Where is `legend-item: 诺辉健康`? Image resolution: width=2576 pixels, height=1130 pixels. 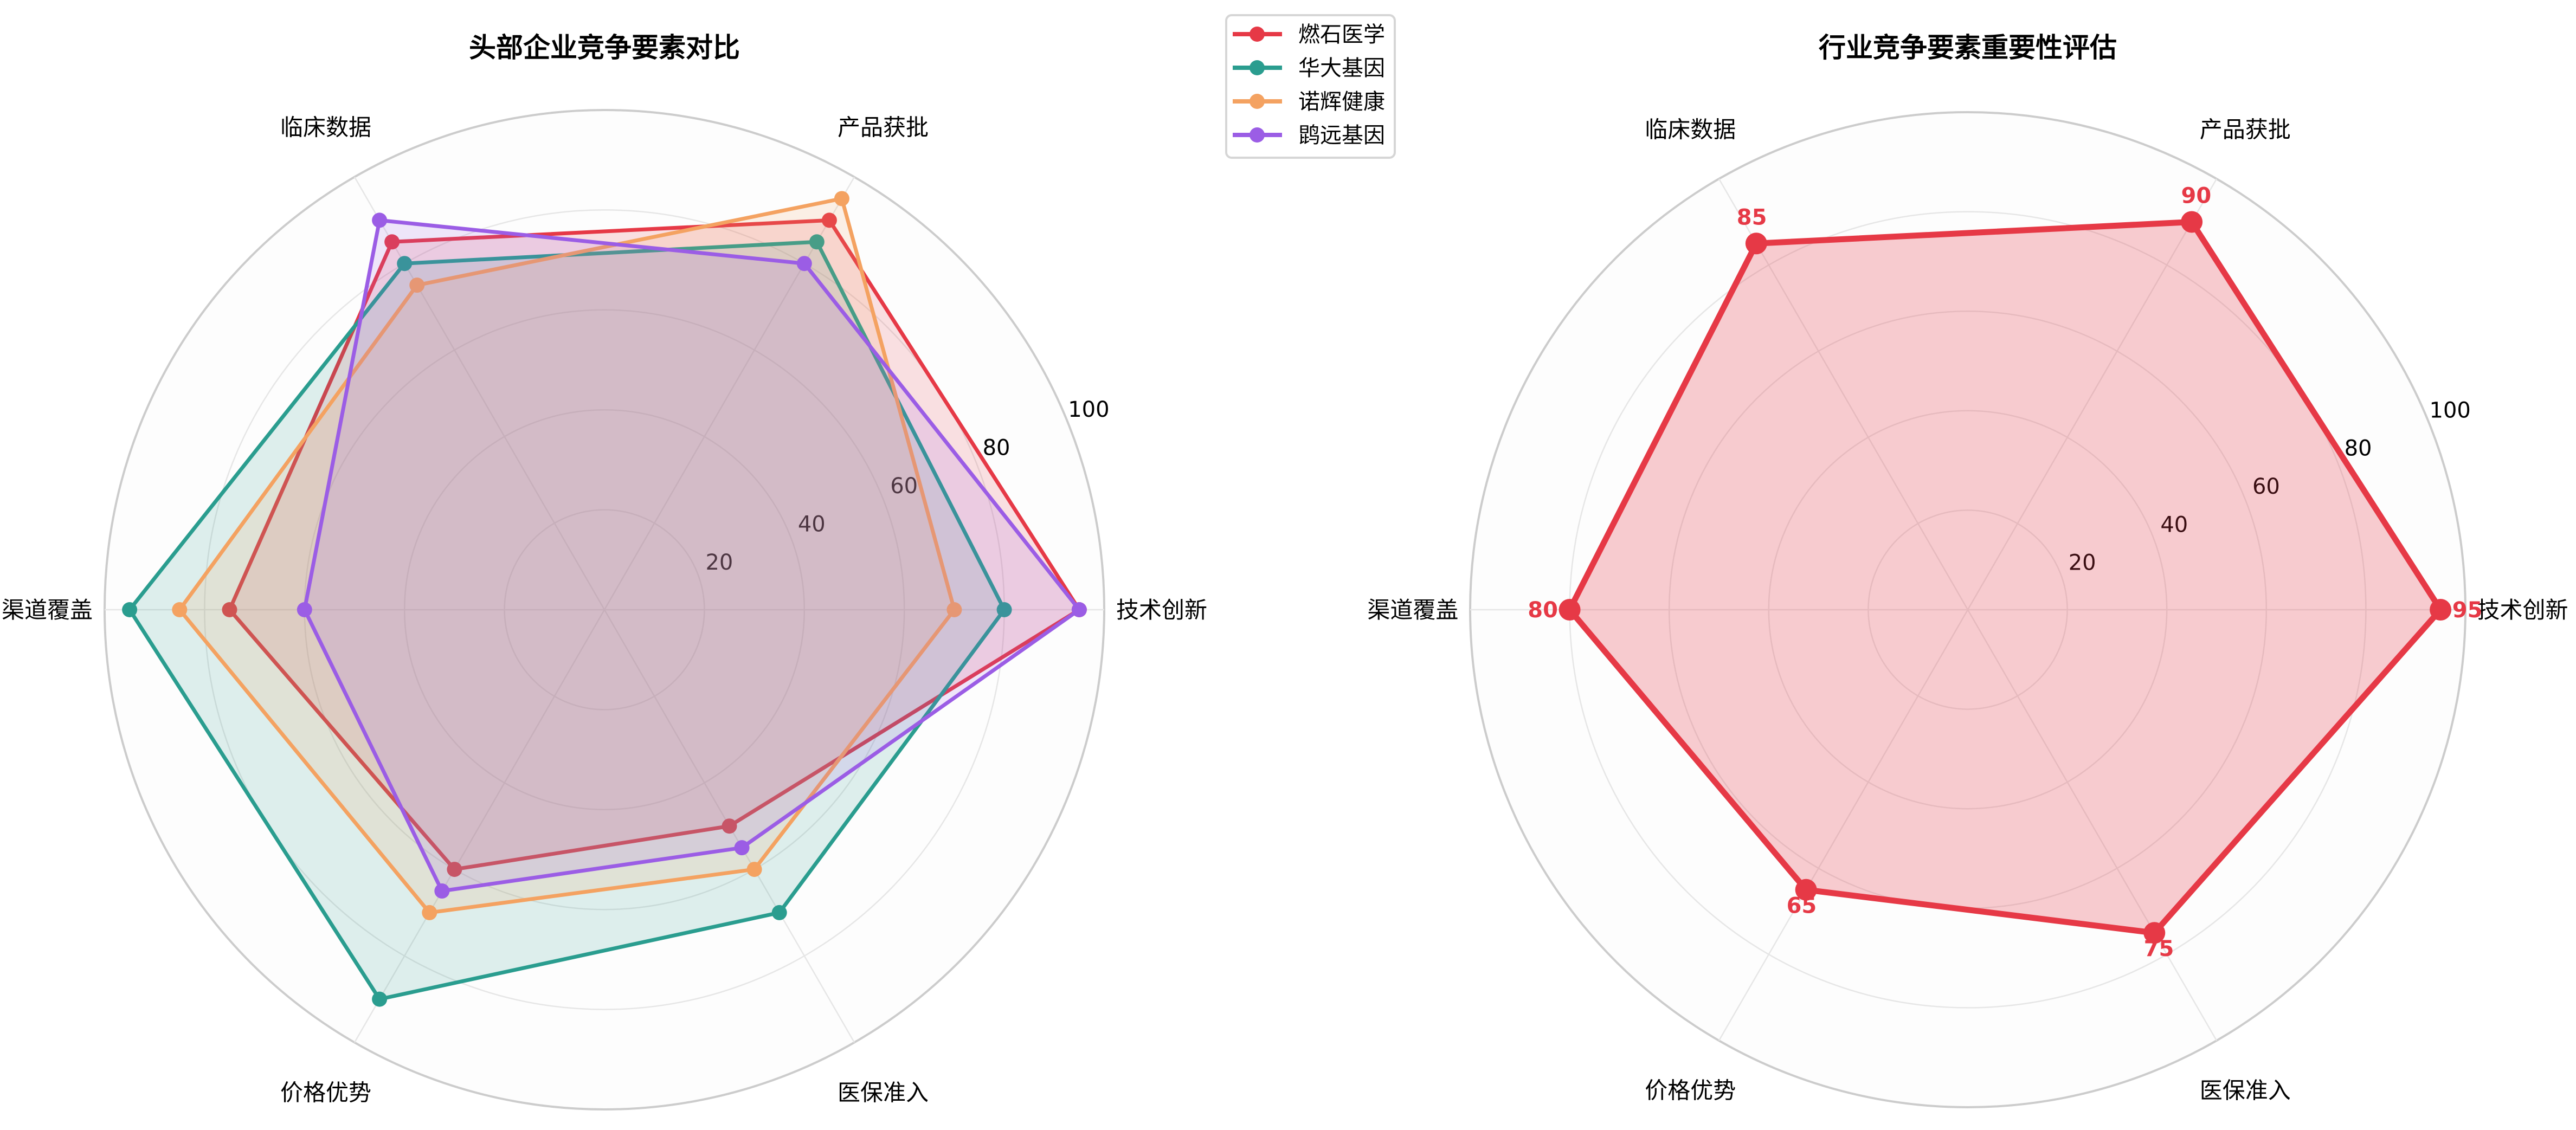
legend-item: 诺辉健康 is located at coordinates (1309, 101).